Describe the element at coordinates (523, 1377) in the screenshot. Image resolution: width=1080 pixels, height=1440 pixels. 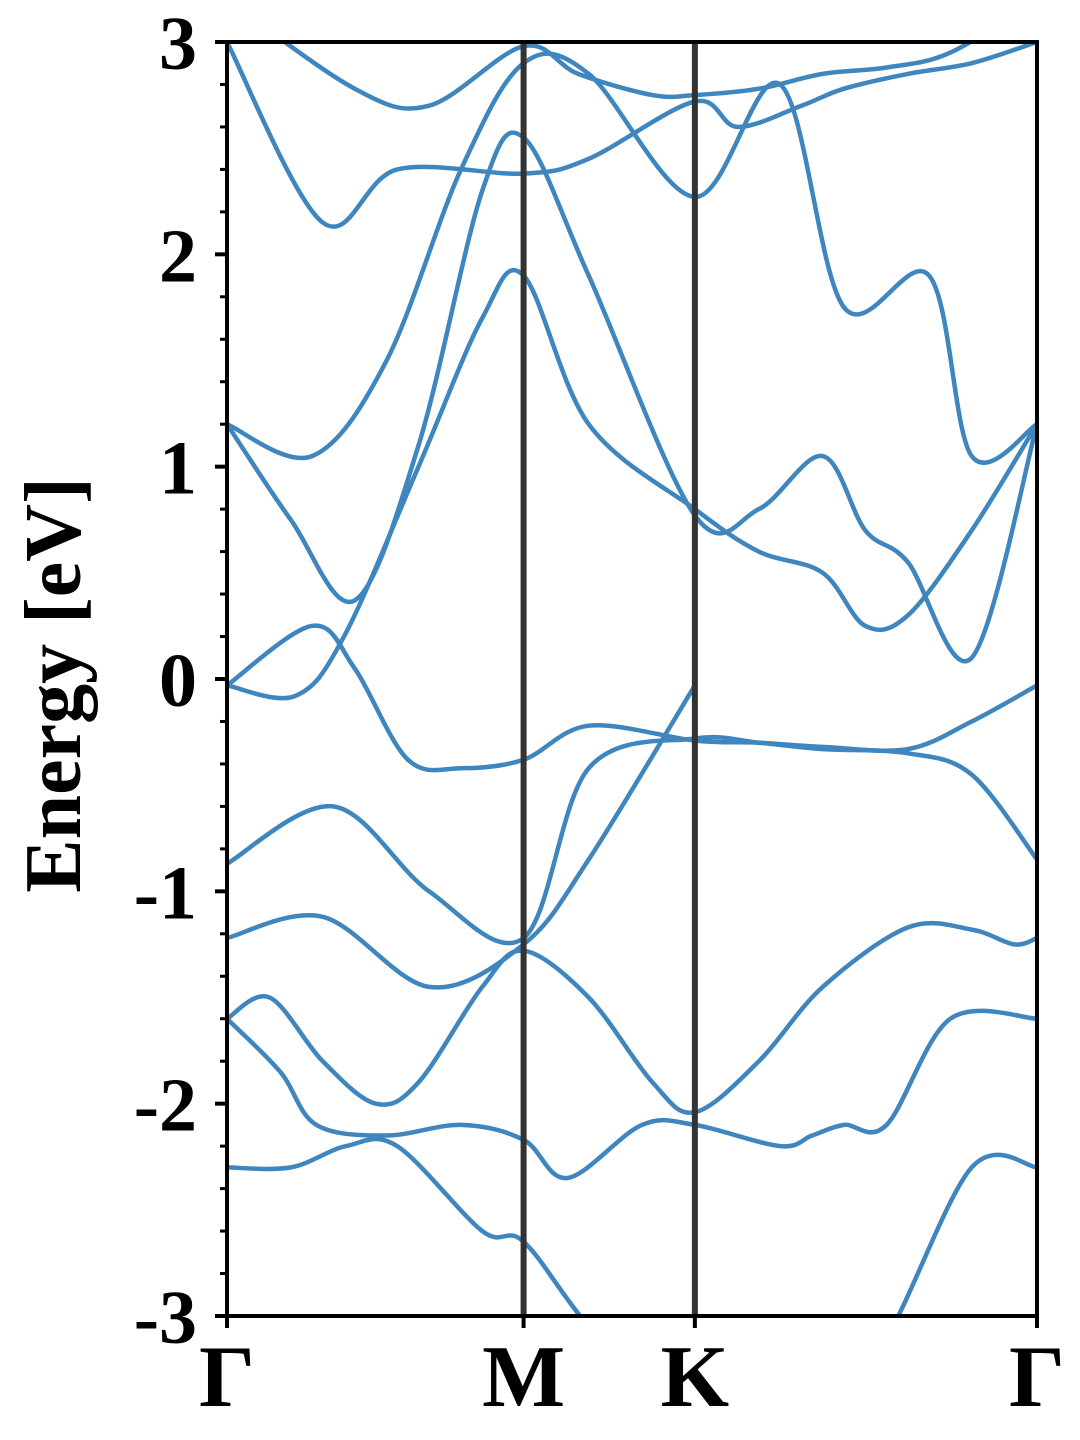
I see `xtick-label: M` at that location.